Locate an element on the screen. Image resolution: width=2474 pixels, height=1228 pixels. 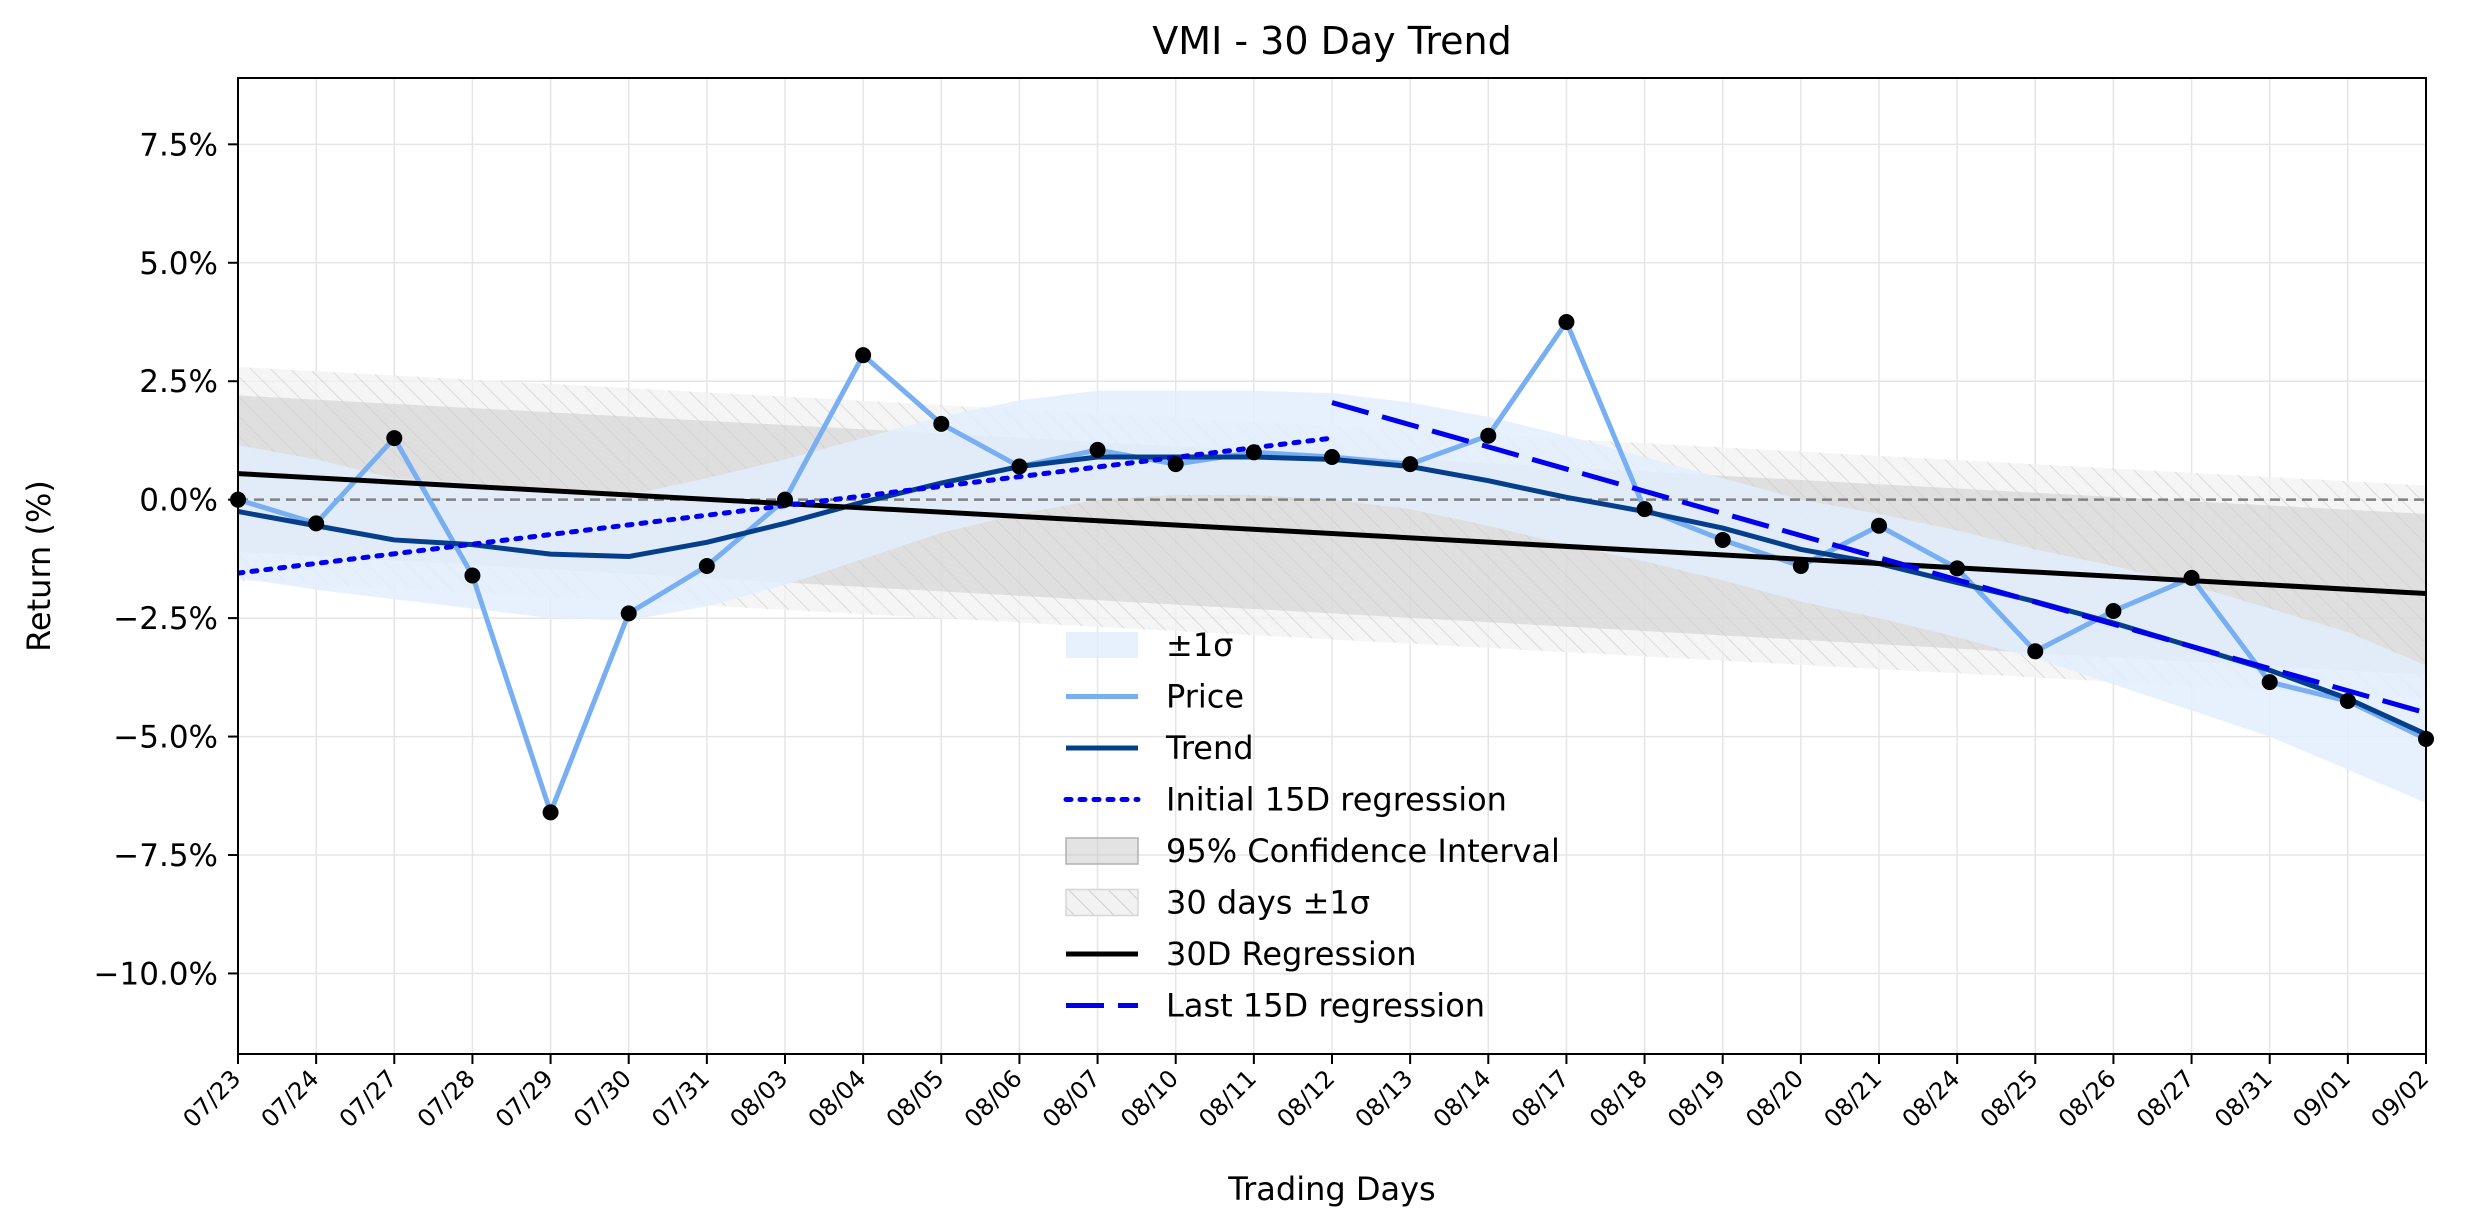
x-tick-label: 08/19 is located at coordinates (1696, 1098).